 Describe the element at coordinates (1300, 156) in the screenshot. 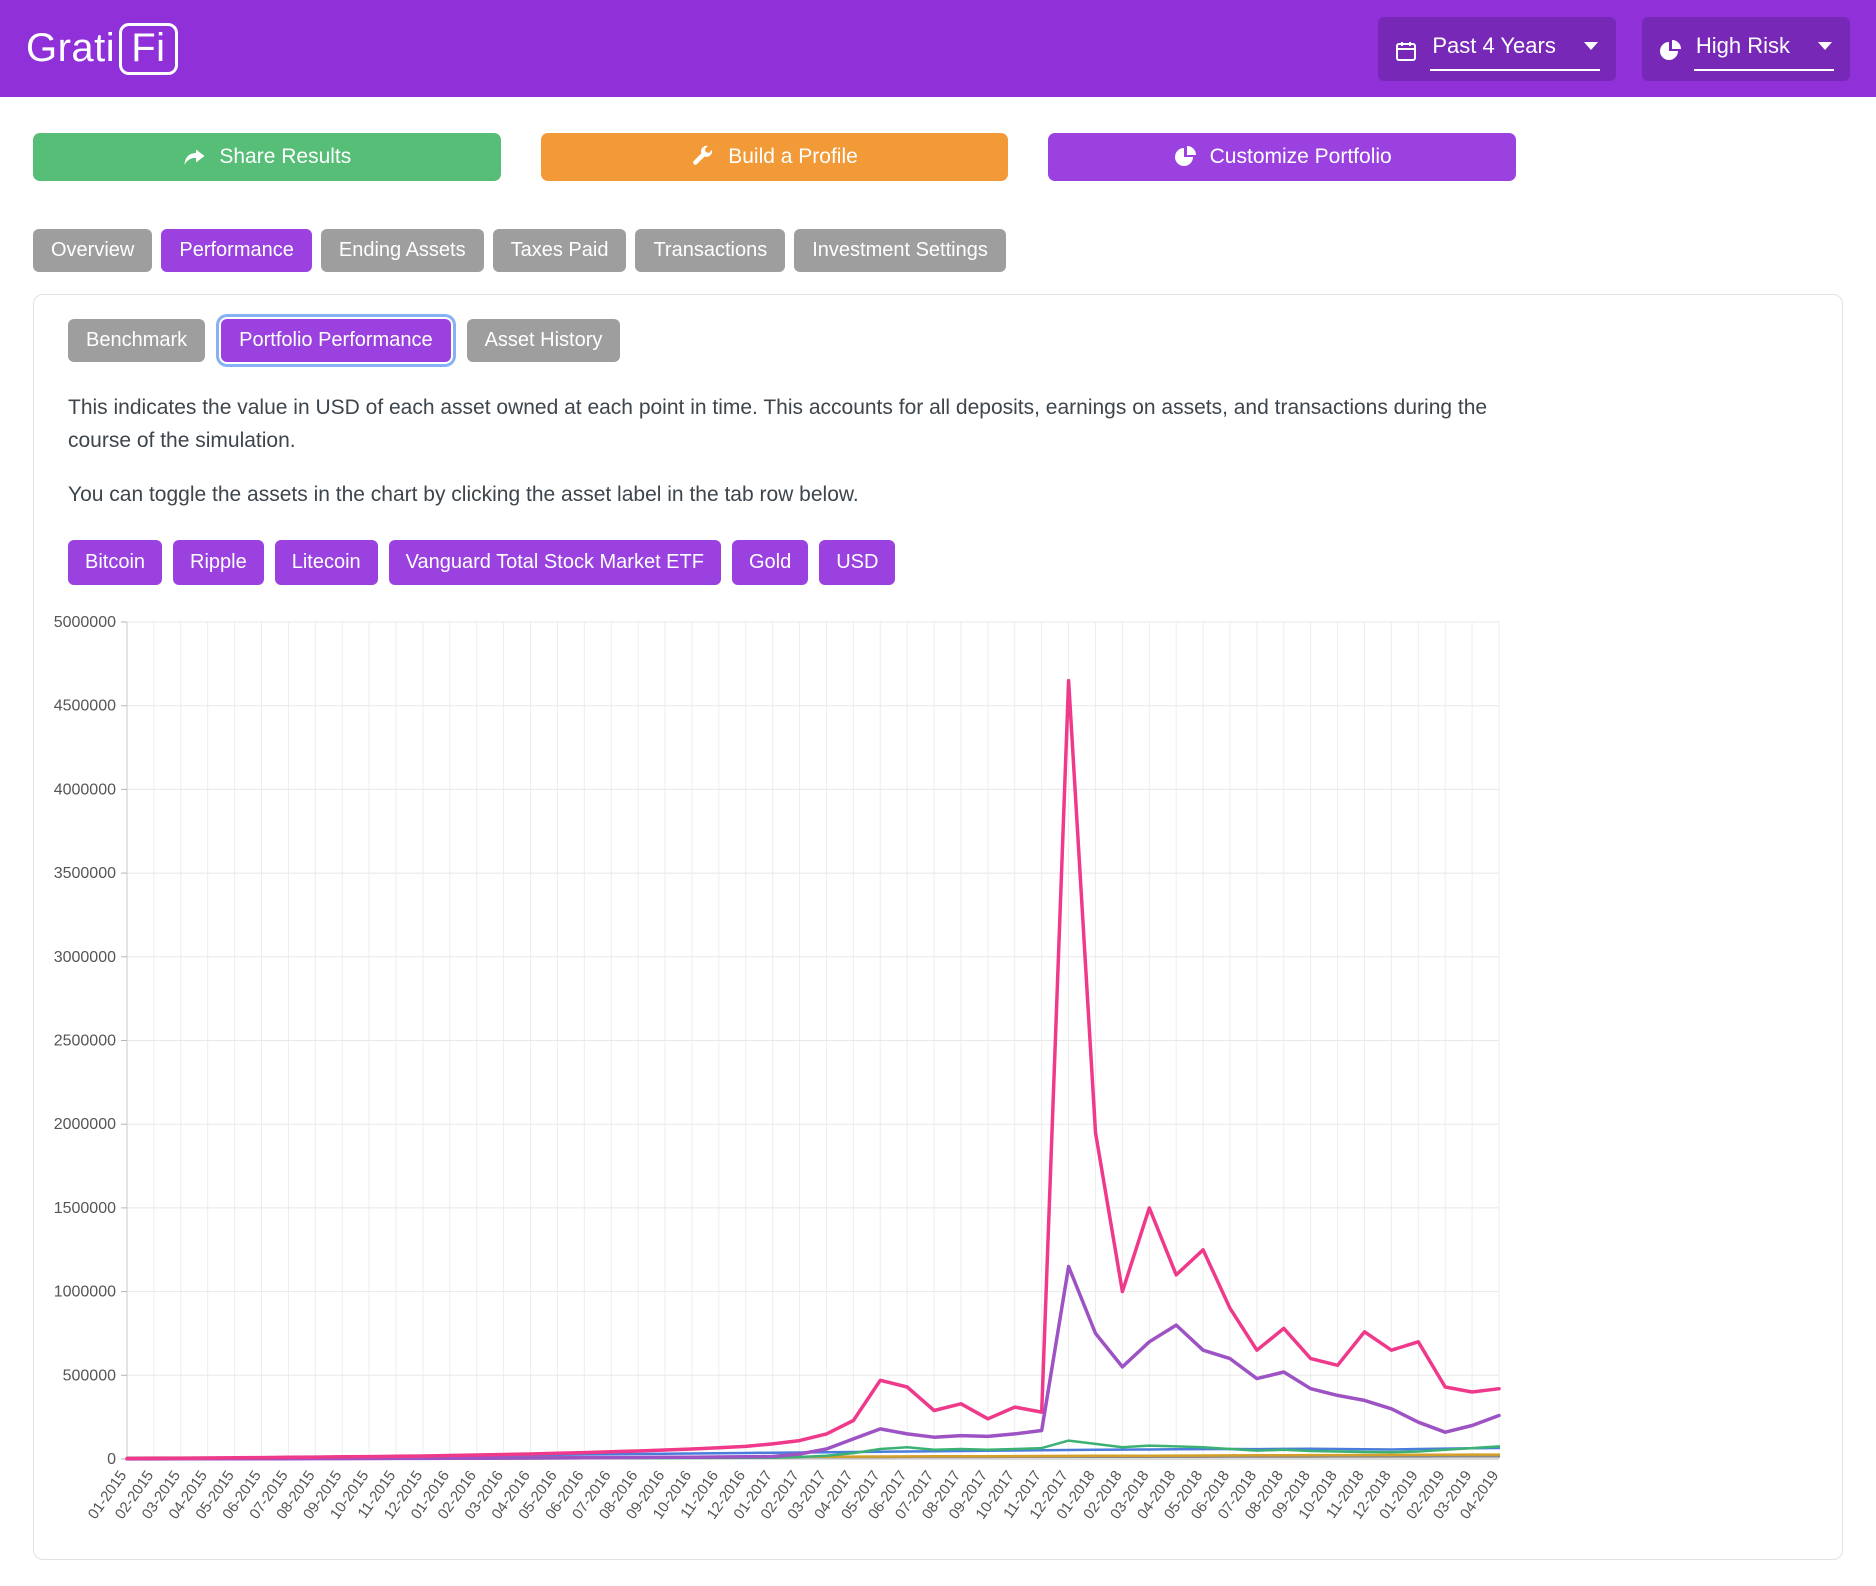

I see `customize-portfolio-label: Customize Portfolio` at that location.